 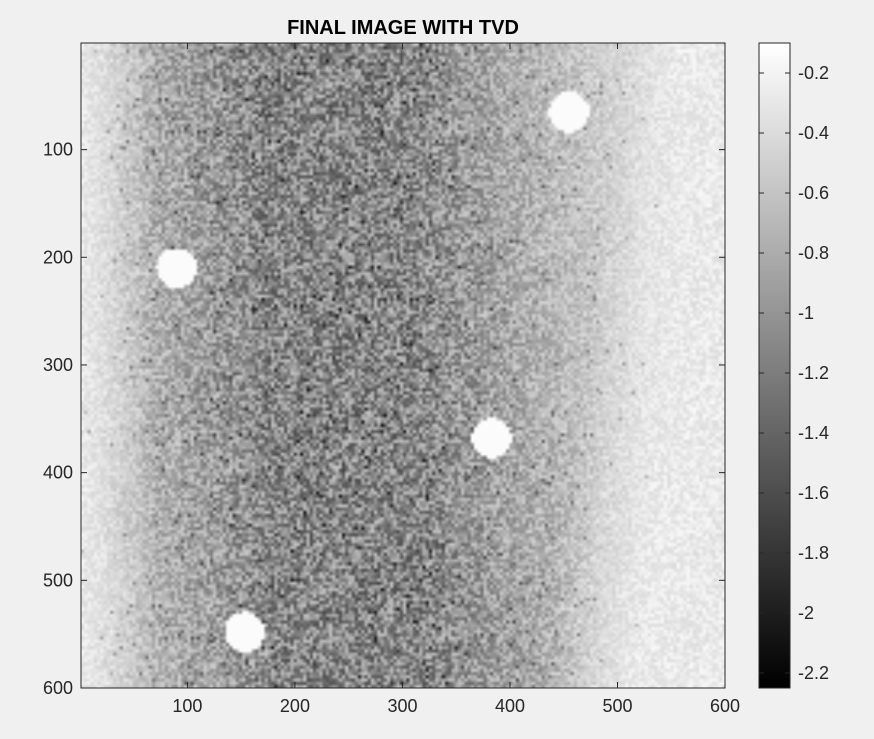 What do you see at coordinates (402, 706) in the screenshot?
I see `x-tick-label: 300` at bounding box center [402, 706].